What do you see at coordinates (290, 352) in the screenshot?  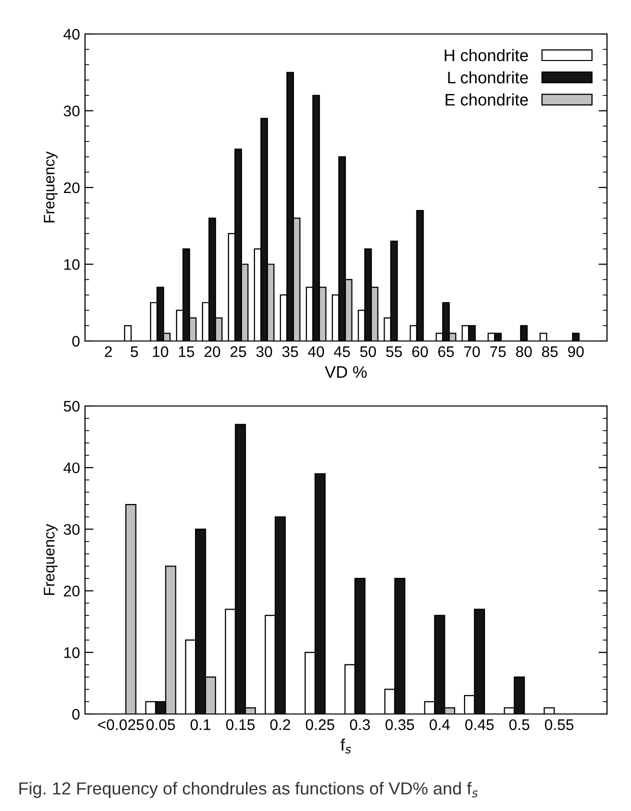 I see `x-tick-label: 35` at bounding box center [290, 352].